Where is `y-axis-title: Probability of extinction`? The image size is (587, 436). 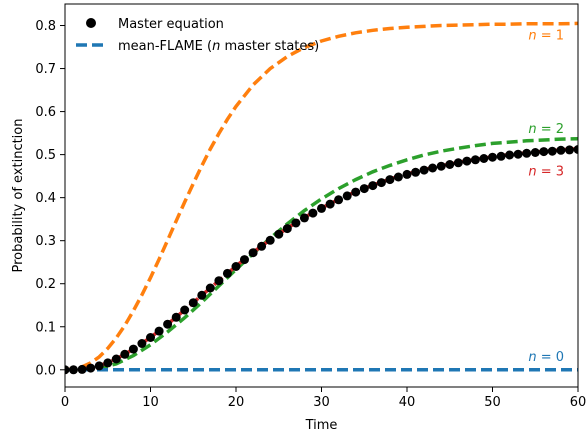 y-axis-title: Probability of extinction is located at coordinates (18, 196).